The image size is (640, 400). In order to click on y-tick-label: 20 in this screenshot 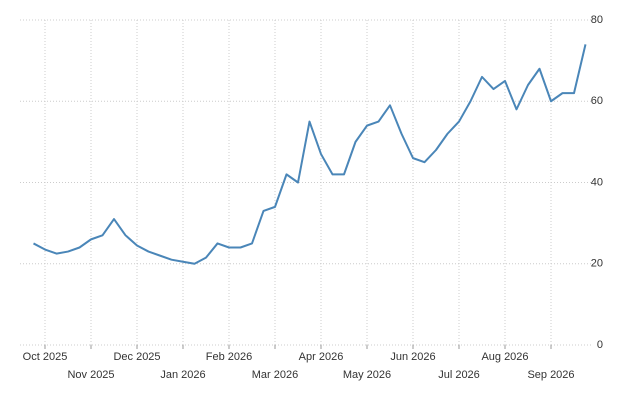, I will do `click(597, 264)`.